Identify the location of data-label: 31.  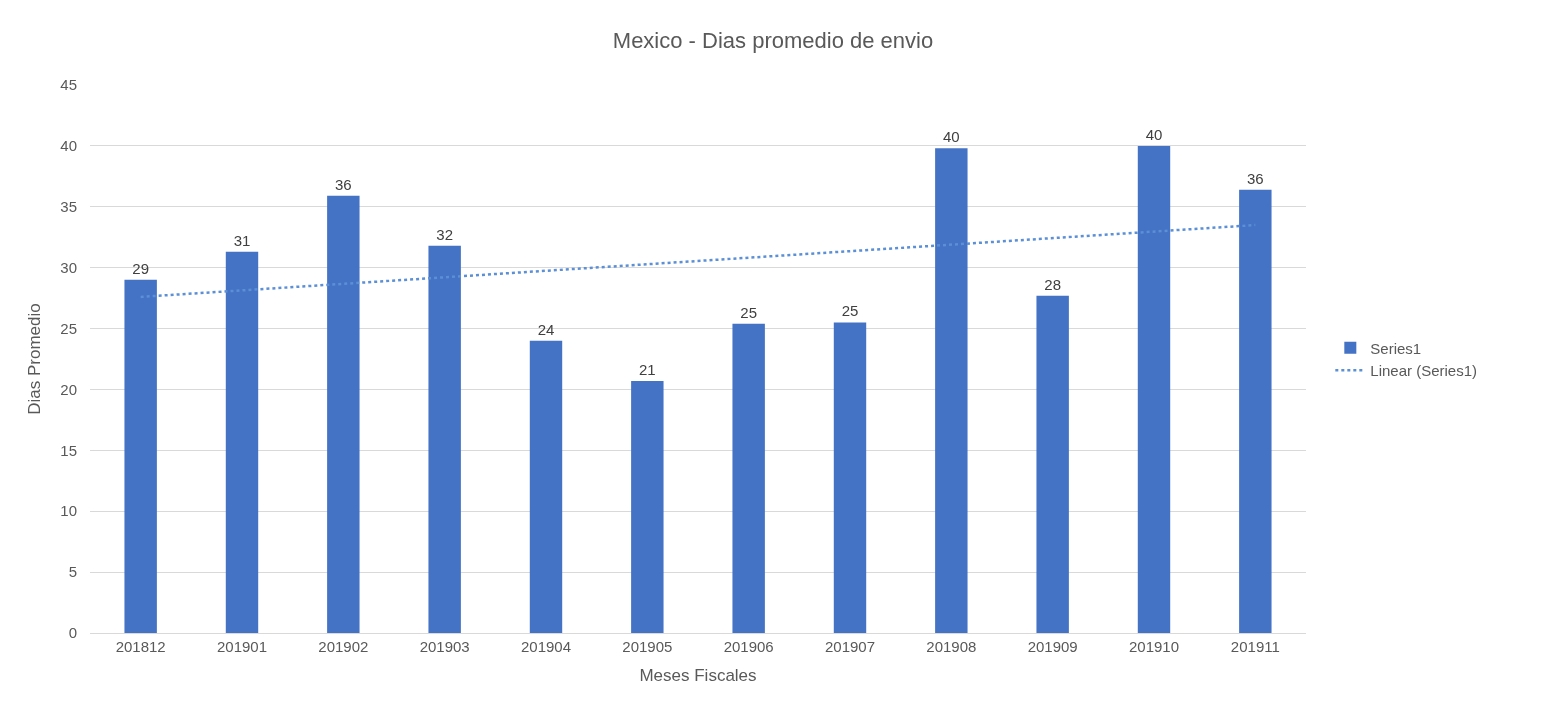
(242, 240).